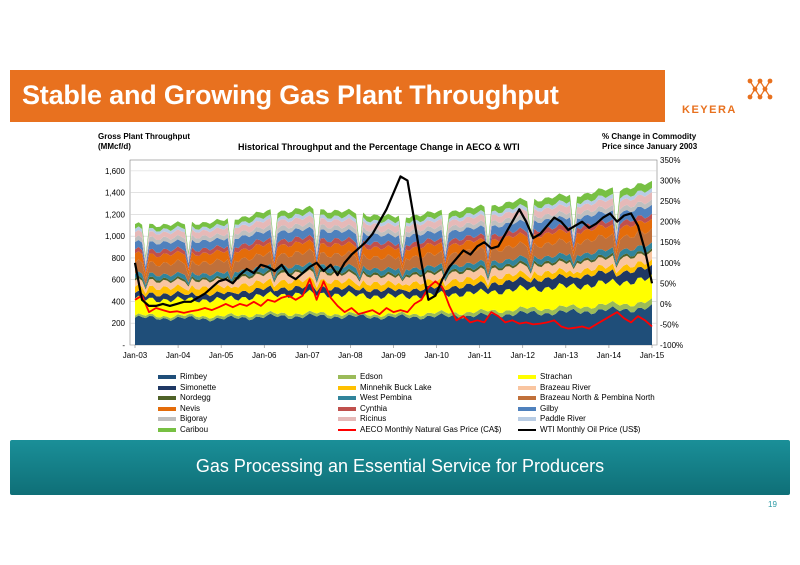  Describe the element at coordinates (670, 201) in the screenshot. I see `y-right-tick-label: 250%` at that location.